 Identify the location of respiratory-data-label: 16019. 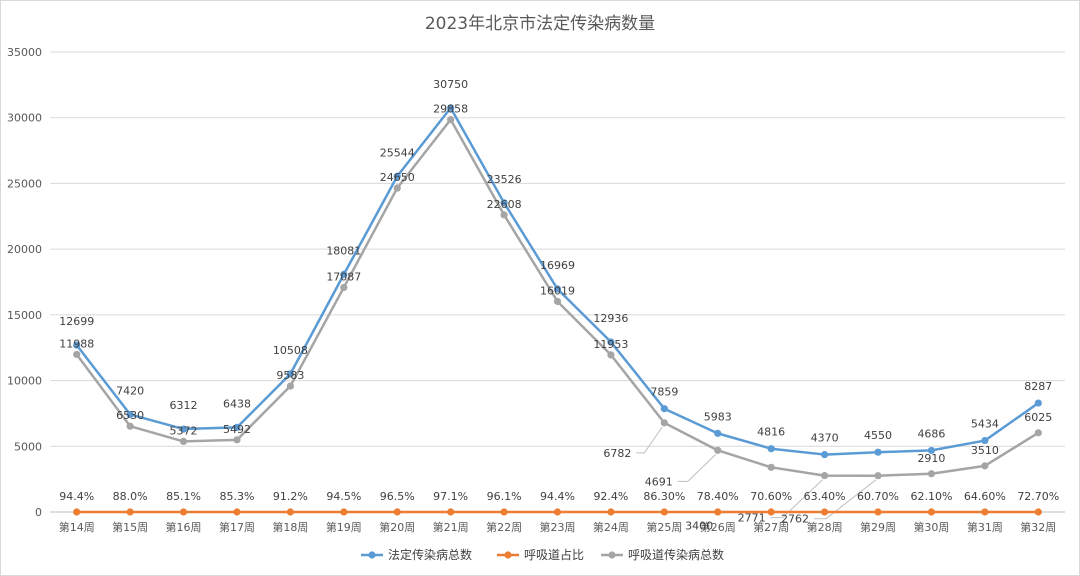
(557, 290).